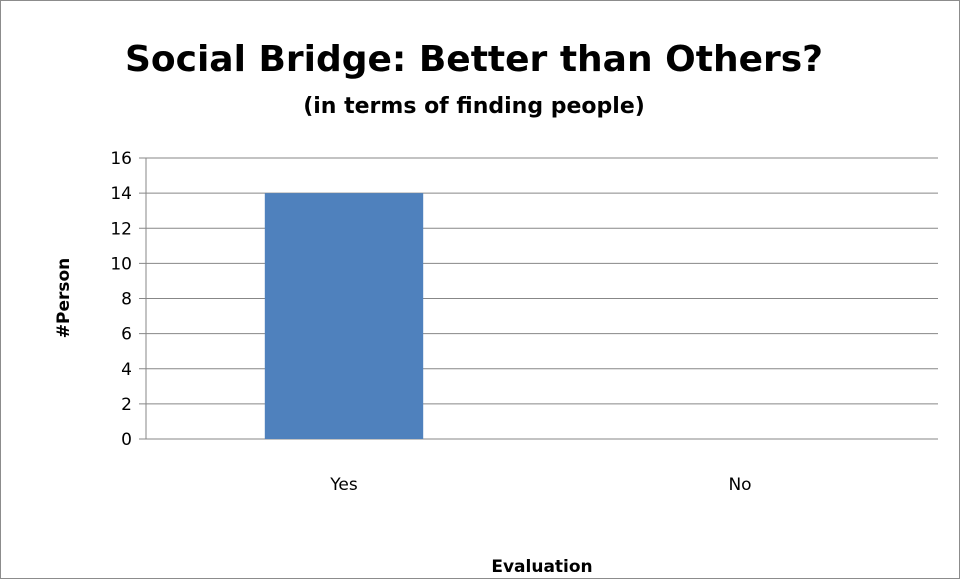  What do you see at coordinates (121, 229) in the screenshot?
I see `y-tick-label: 12` at bounding box center [121, 229].